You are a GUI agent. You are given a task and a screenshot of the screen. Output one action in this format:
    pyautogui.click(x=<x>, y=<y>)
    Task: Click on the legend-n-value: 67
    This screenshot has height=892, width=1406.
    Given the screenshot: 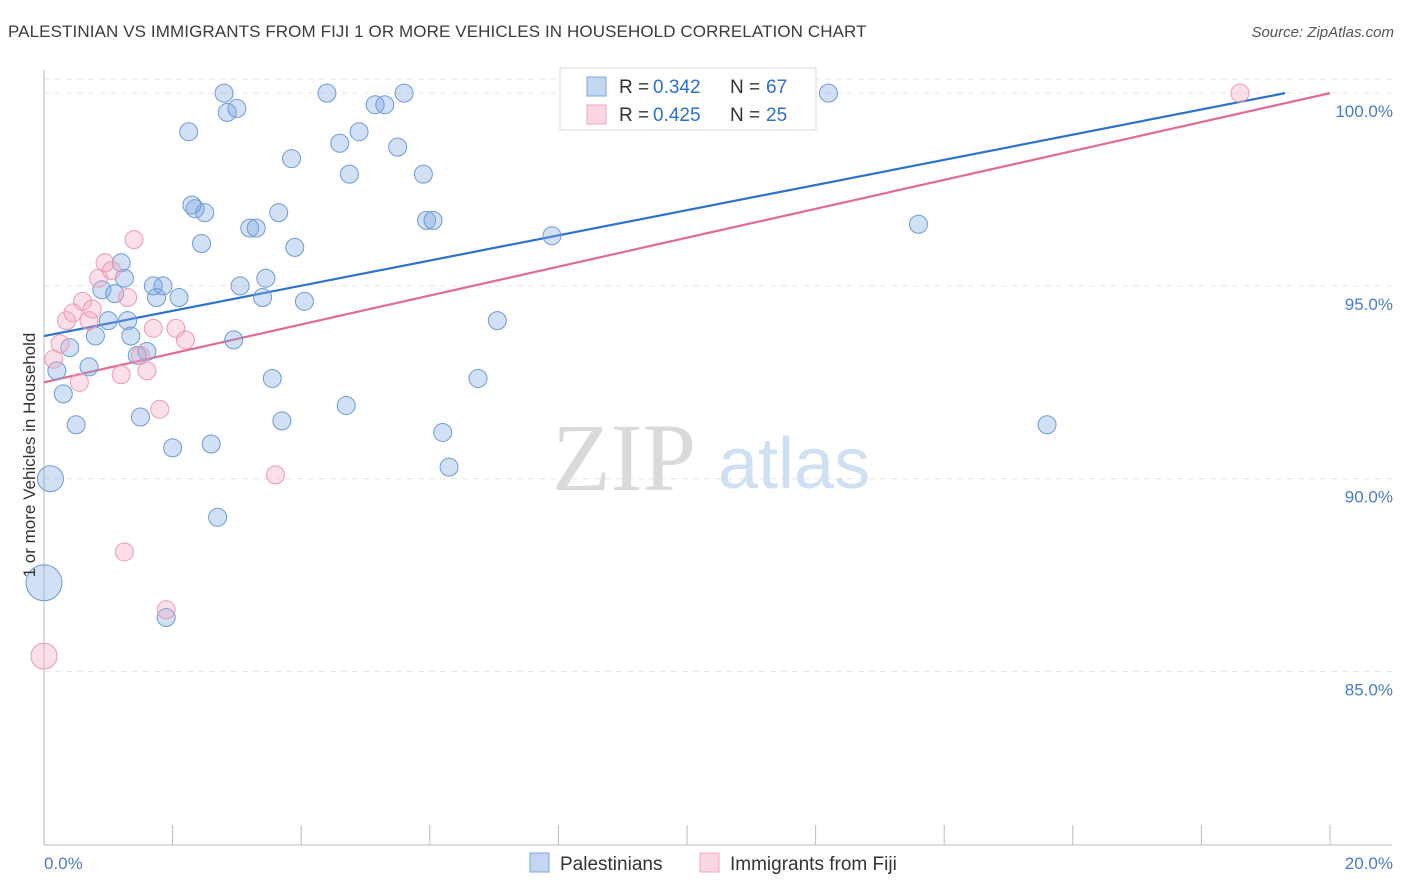 What is the action you would take?
    pyautogui.click(x=776, y=87)
    